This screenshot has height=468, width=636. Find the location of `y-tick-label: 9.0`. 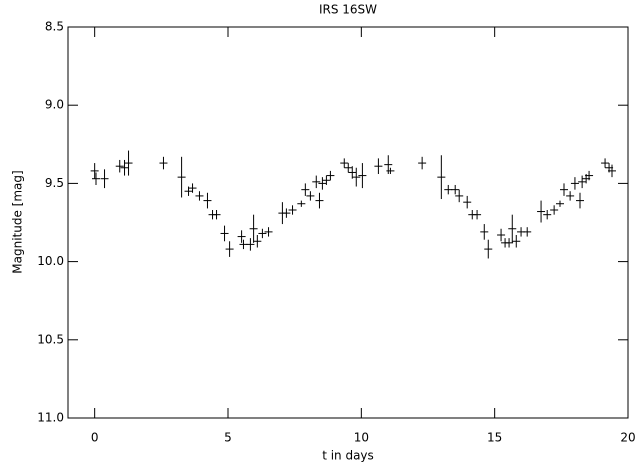

y-tick-label: 9.0 is located at coordinates (54, 105).